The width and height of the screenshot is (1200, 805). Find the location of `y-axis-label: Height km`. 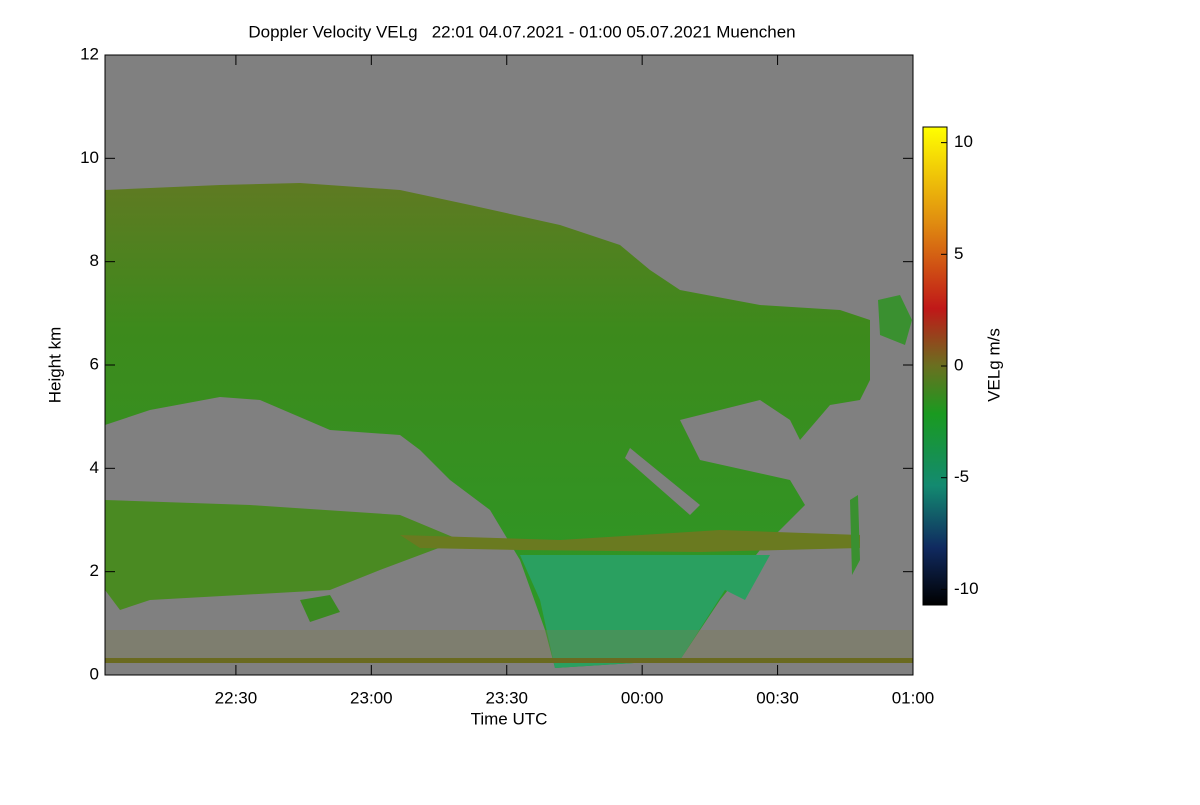

y-axis-label: Height km is located at coordinates (54, 365).